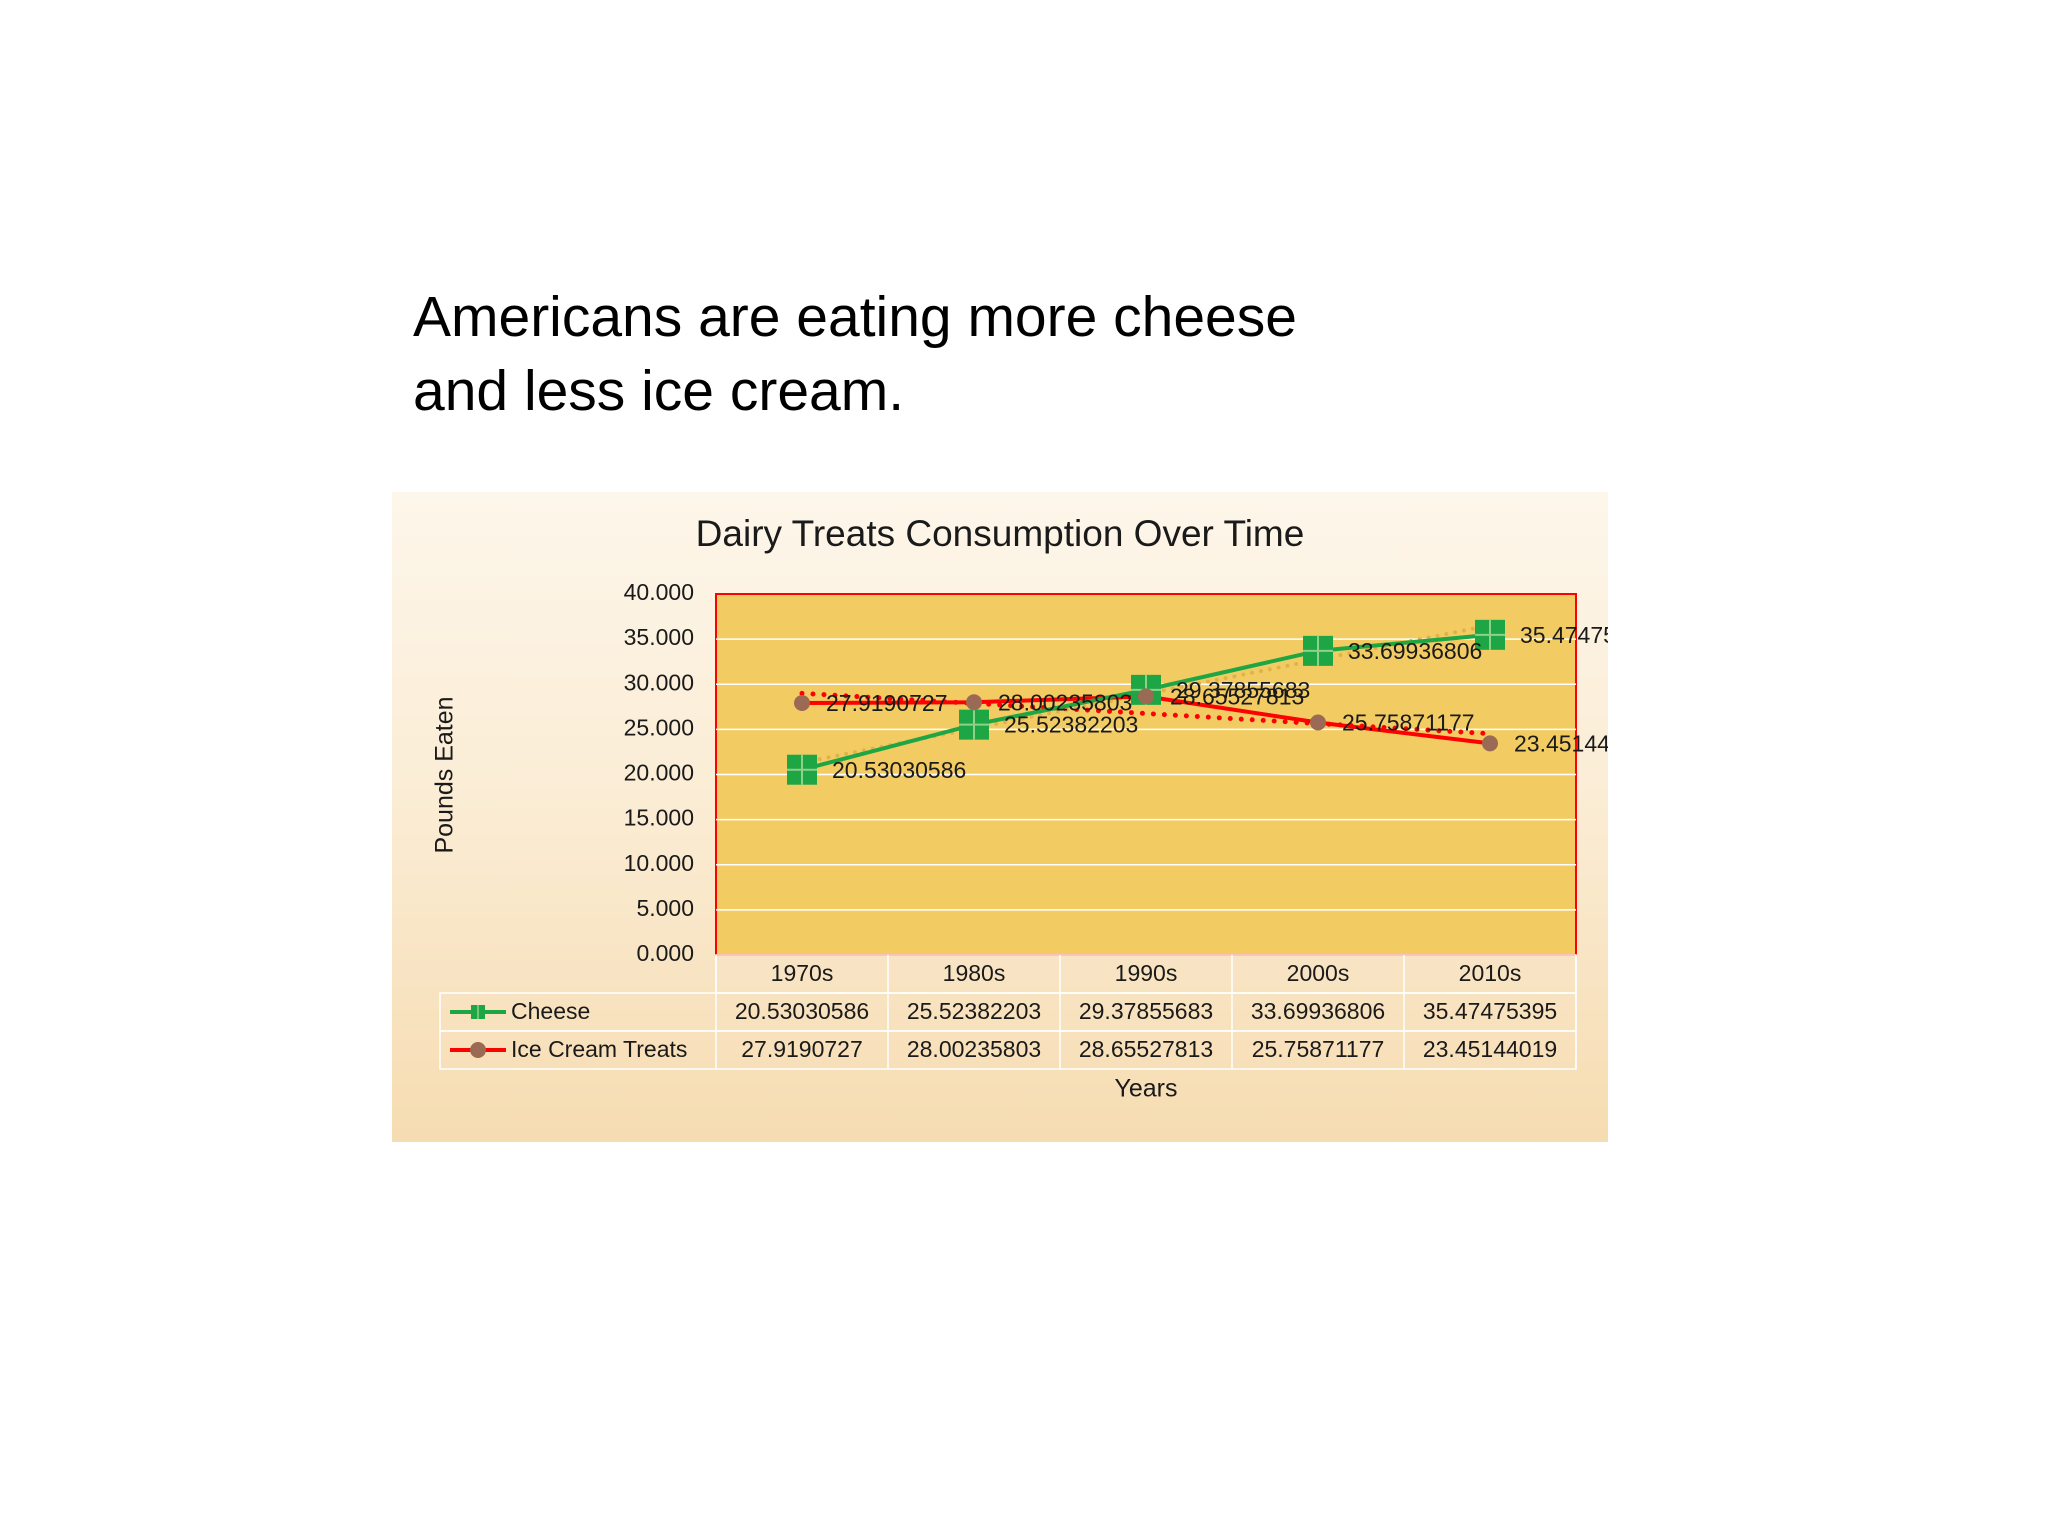  I want to click on y-tick-label: 5.000, so click(665, 908).